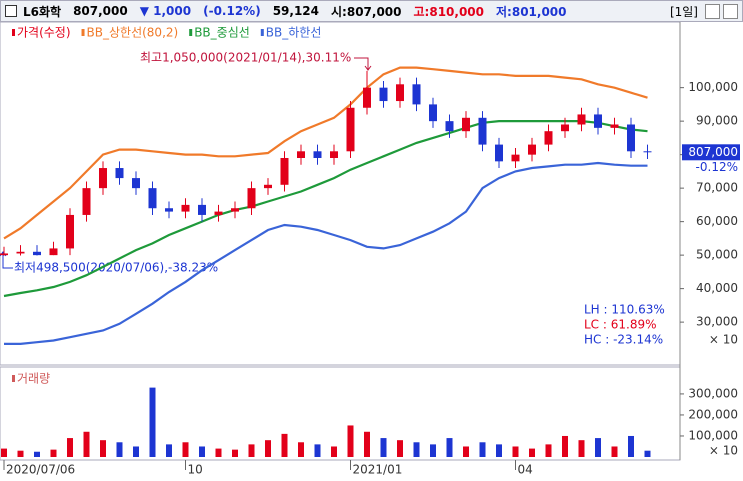  I want to click on stat: LC : 61.89%, so click(620, 325).